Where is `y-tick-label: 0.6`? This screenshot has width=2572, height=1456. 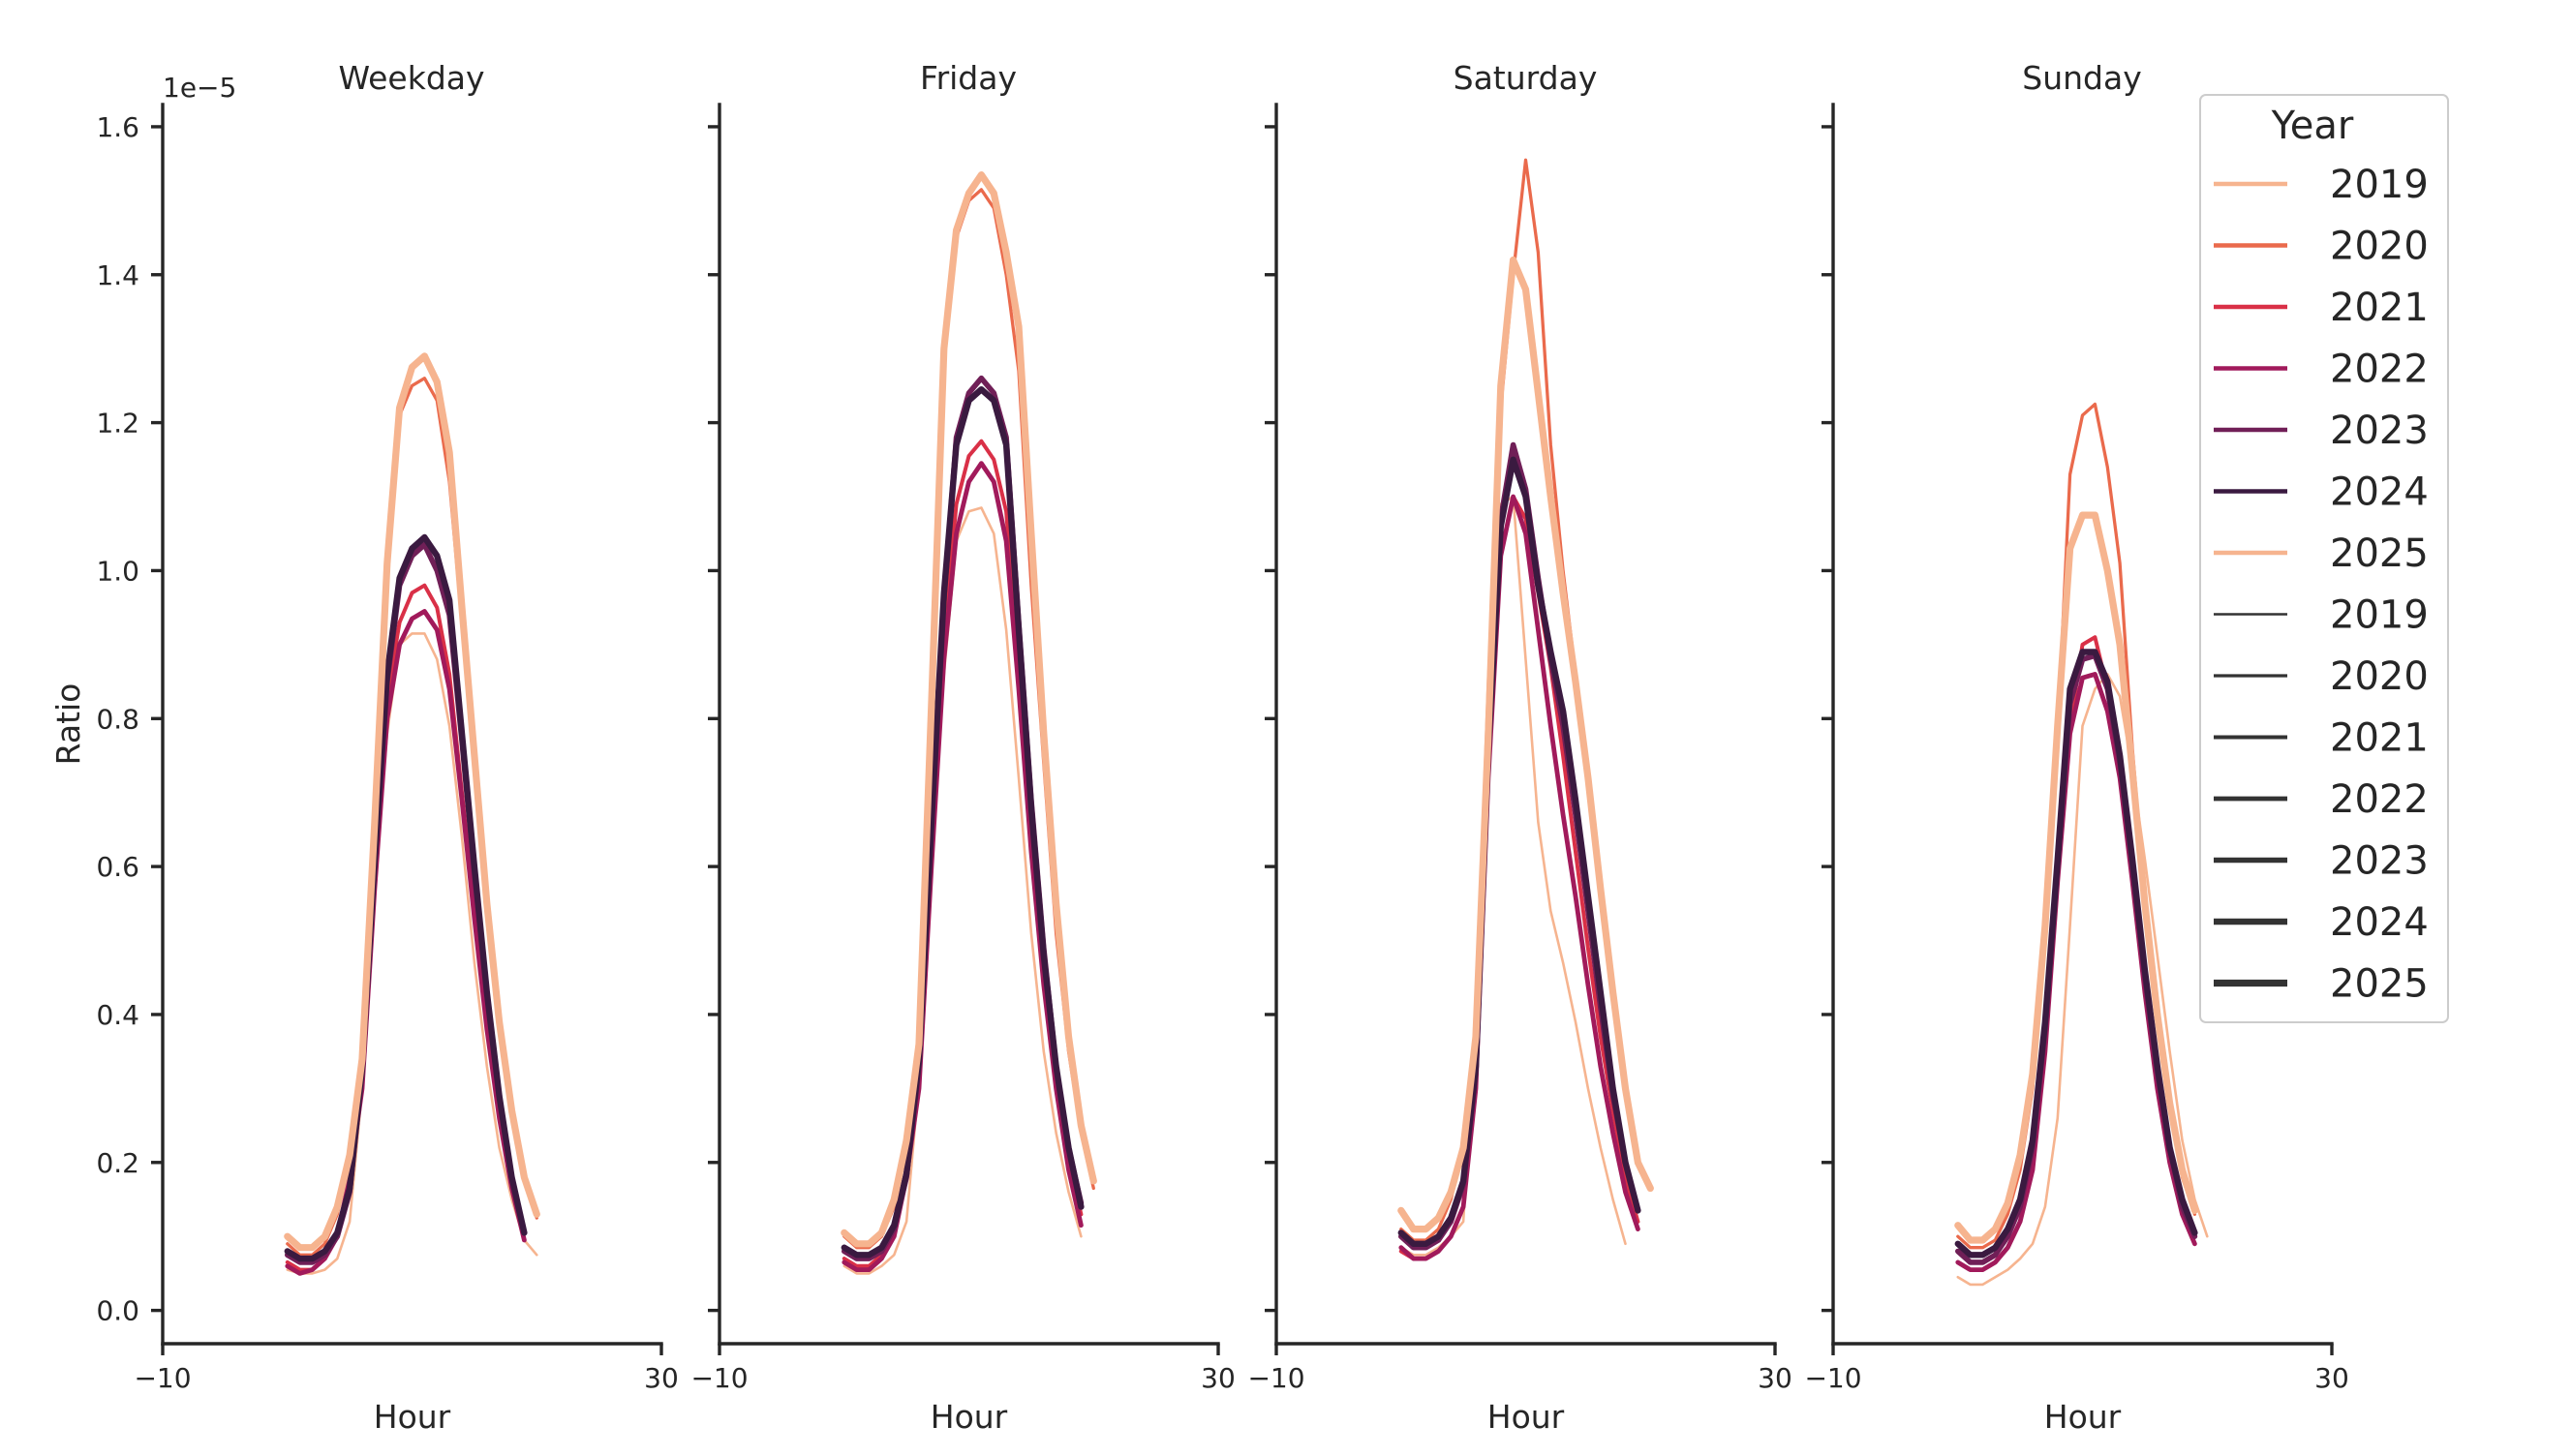 y-tick-label: 0.6 is located at coordinates (117, 867).